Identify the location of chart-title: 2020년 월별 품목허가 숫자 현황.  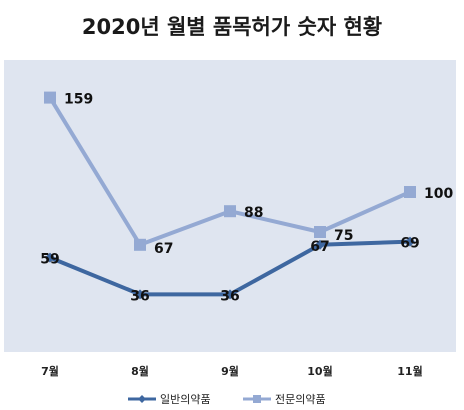
(232, 27).